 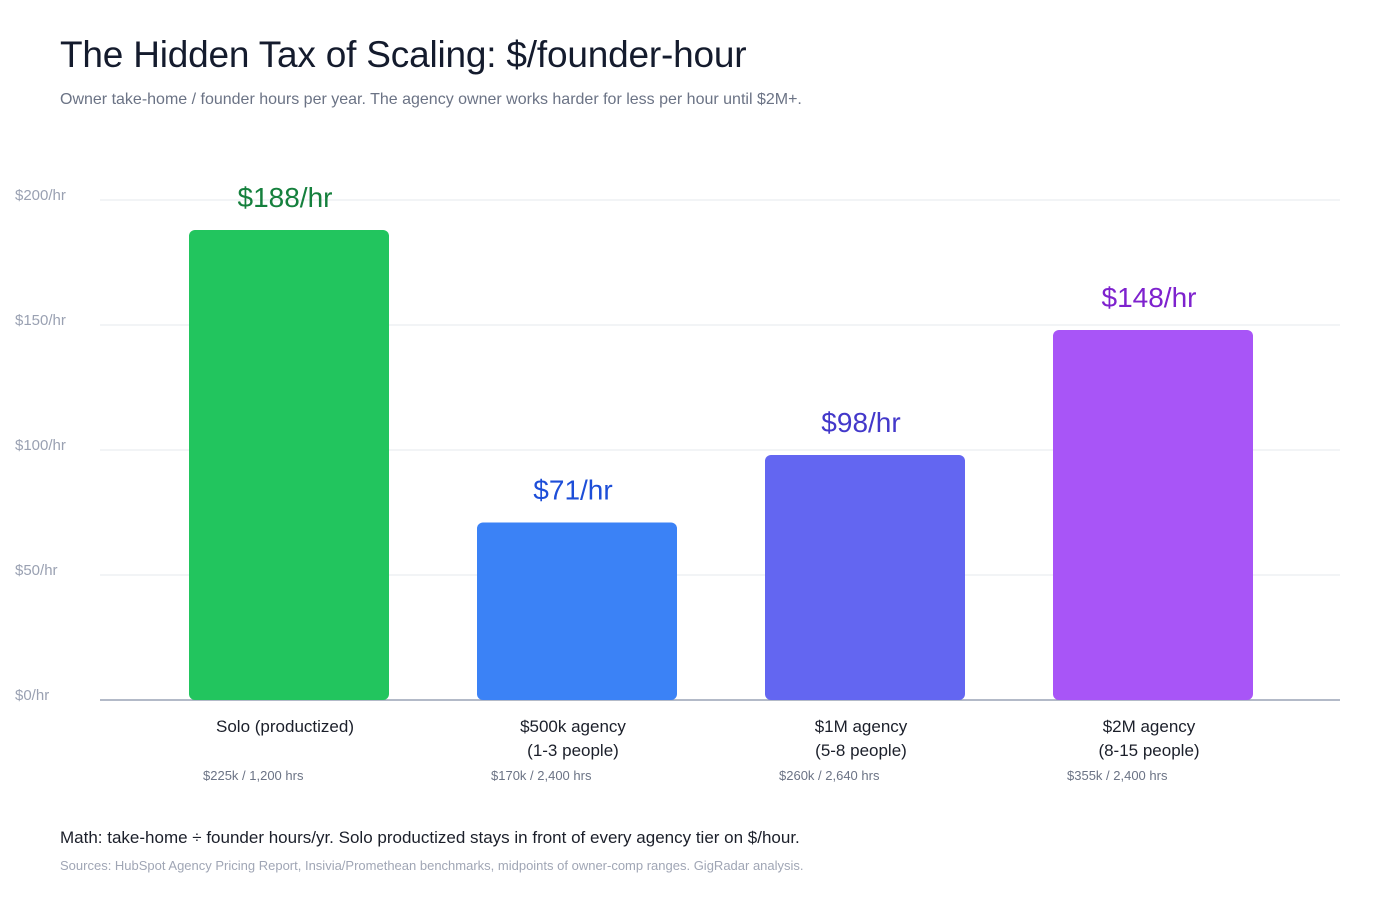 What do you see at coordinates (1149, 726) in the screenshot?
I see `x-category-label: $2M agency` at bounding box center [1149, 726].